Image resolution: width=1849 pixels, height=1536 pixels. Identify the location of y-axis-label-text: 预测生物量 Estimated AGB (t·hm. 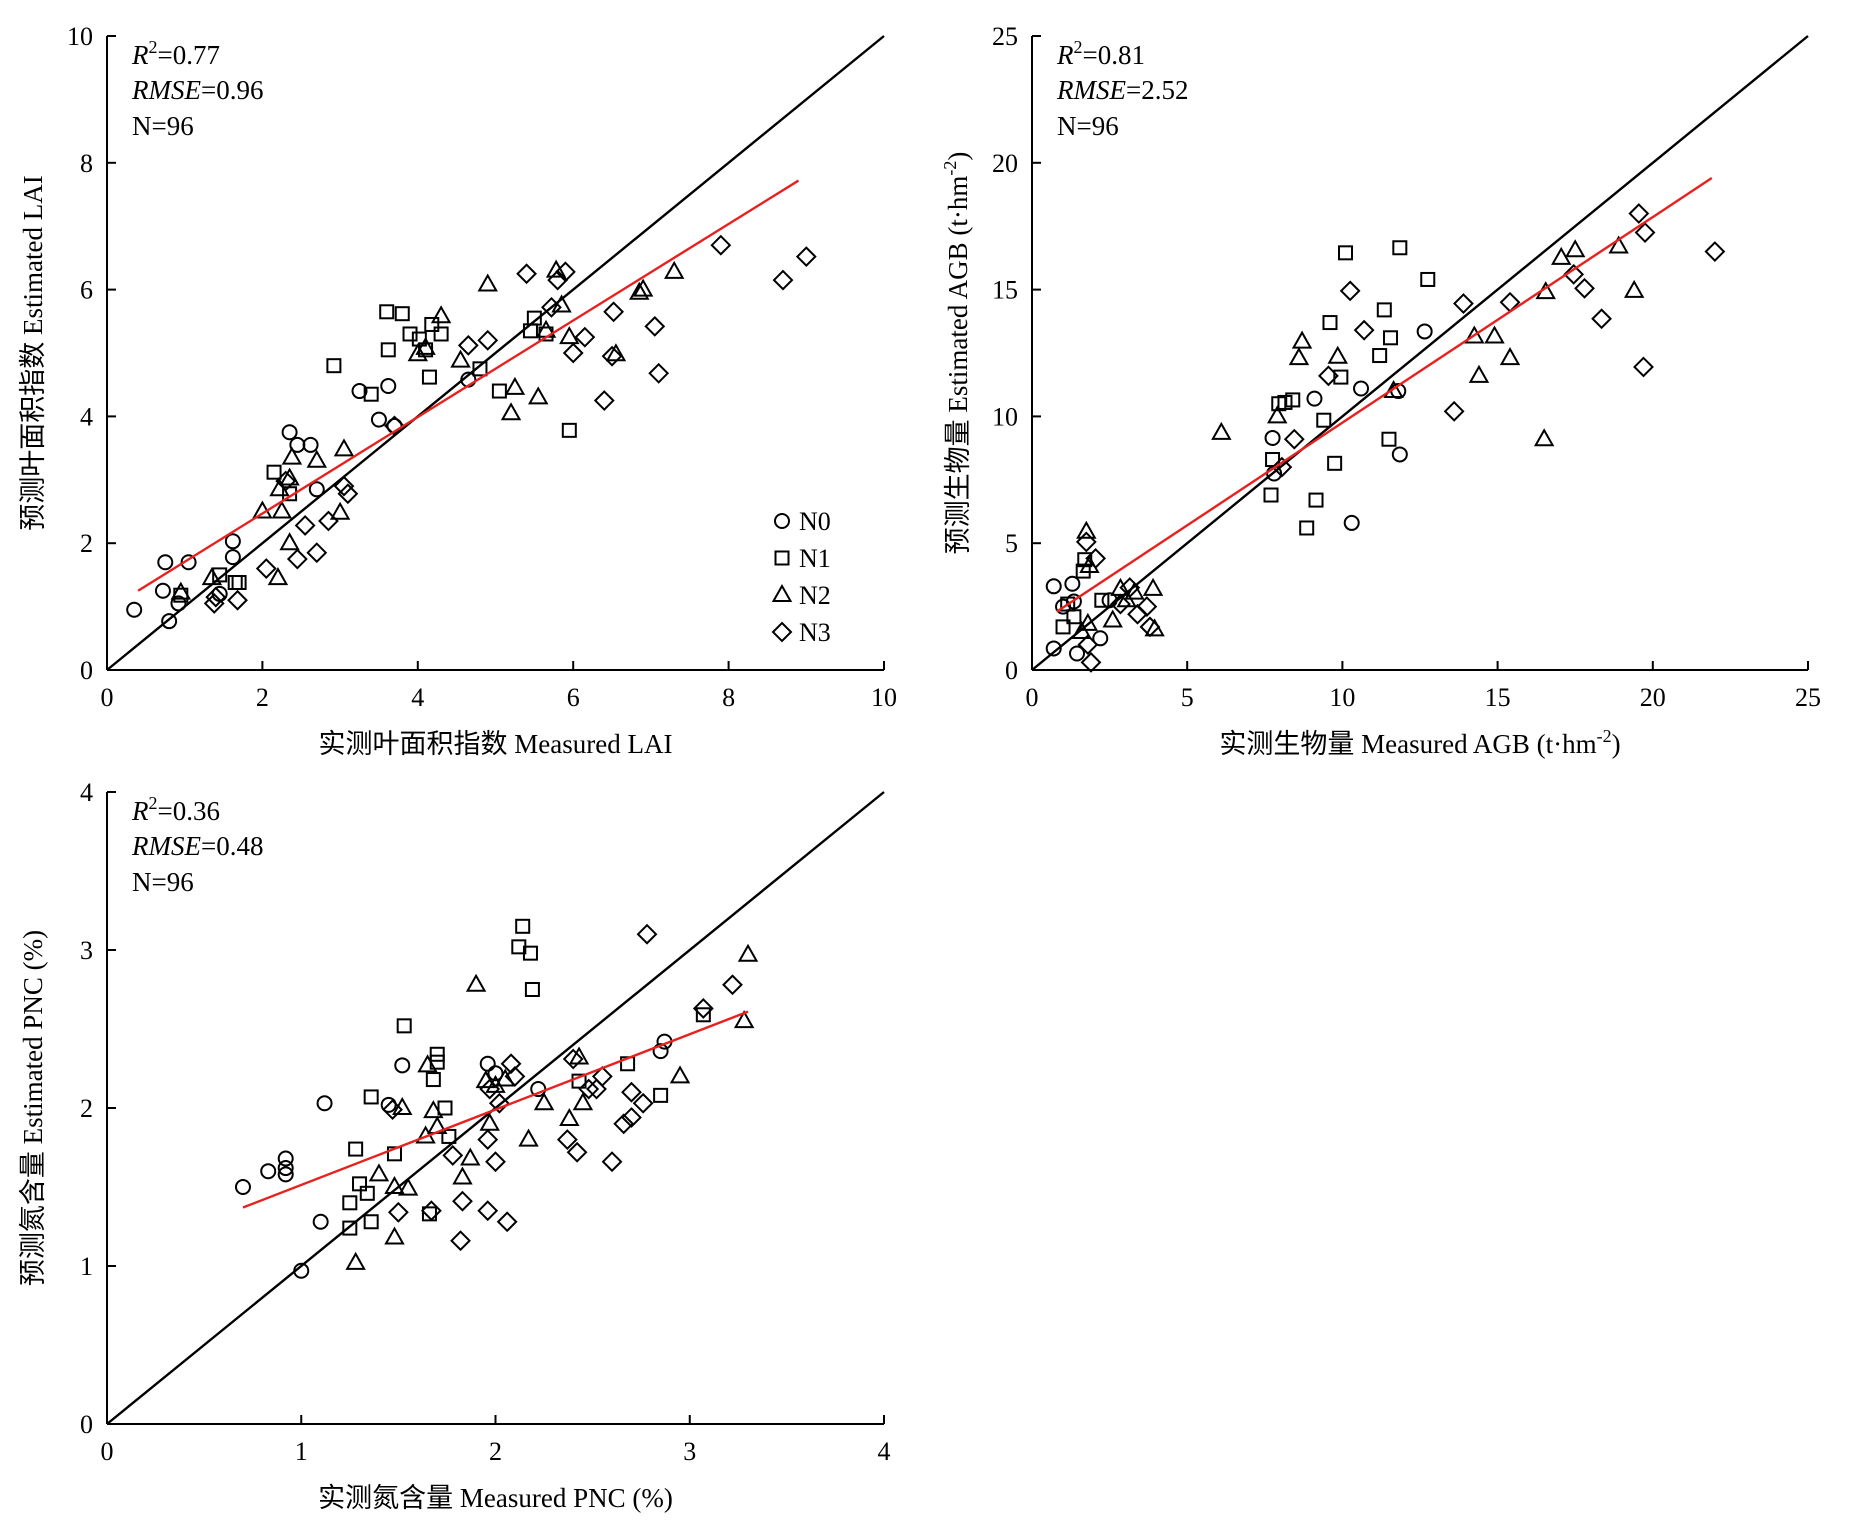
(958, 365).